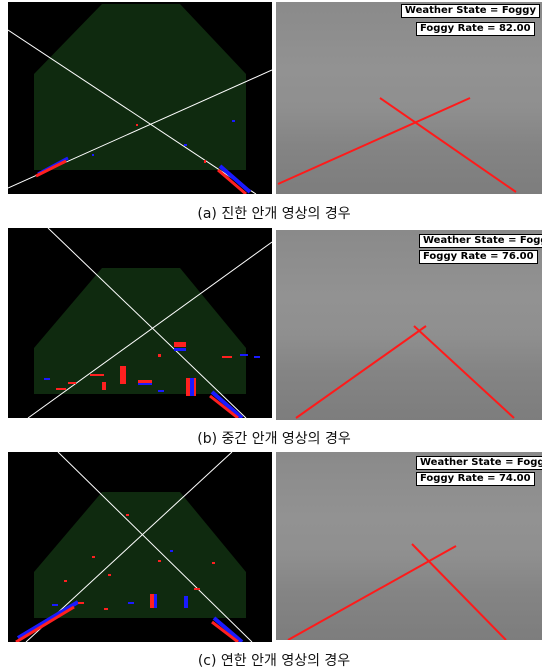 This screenshot has height=671, width=548. I want to click on edge-map-b, so click(140, 323).